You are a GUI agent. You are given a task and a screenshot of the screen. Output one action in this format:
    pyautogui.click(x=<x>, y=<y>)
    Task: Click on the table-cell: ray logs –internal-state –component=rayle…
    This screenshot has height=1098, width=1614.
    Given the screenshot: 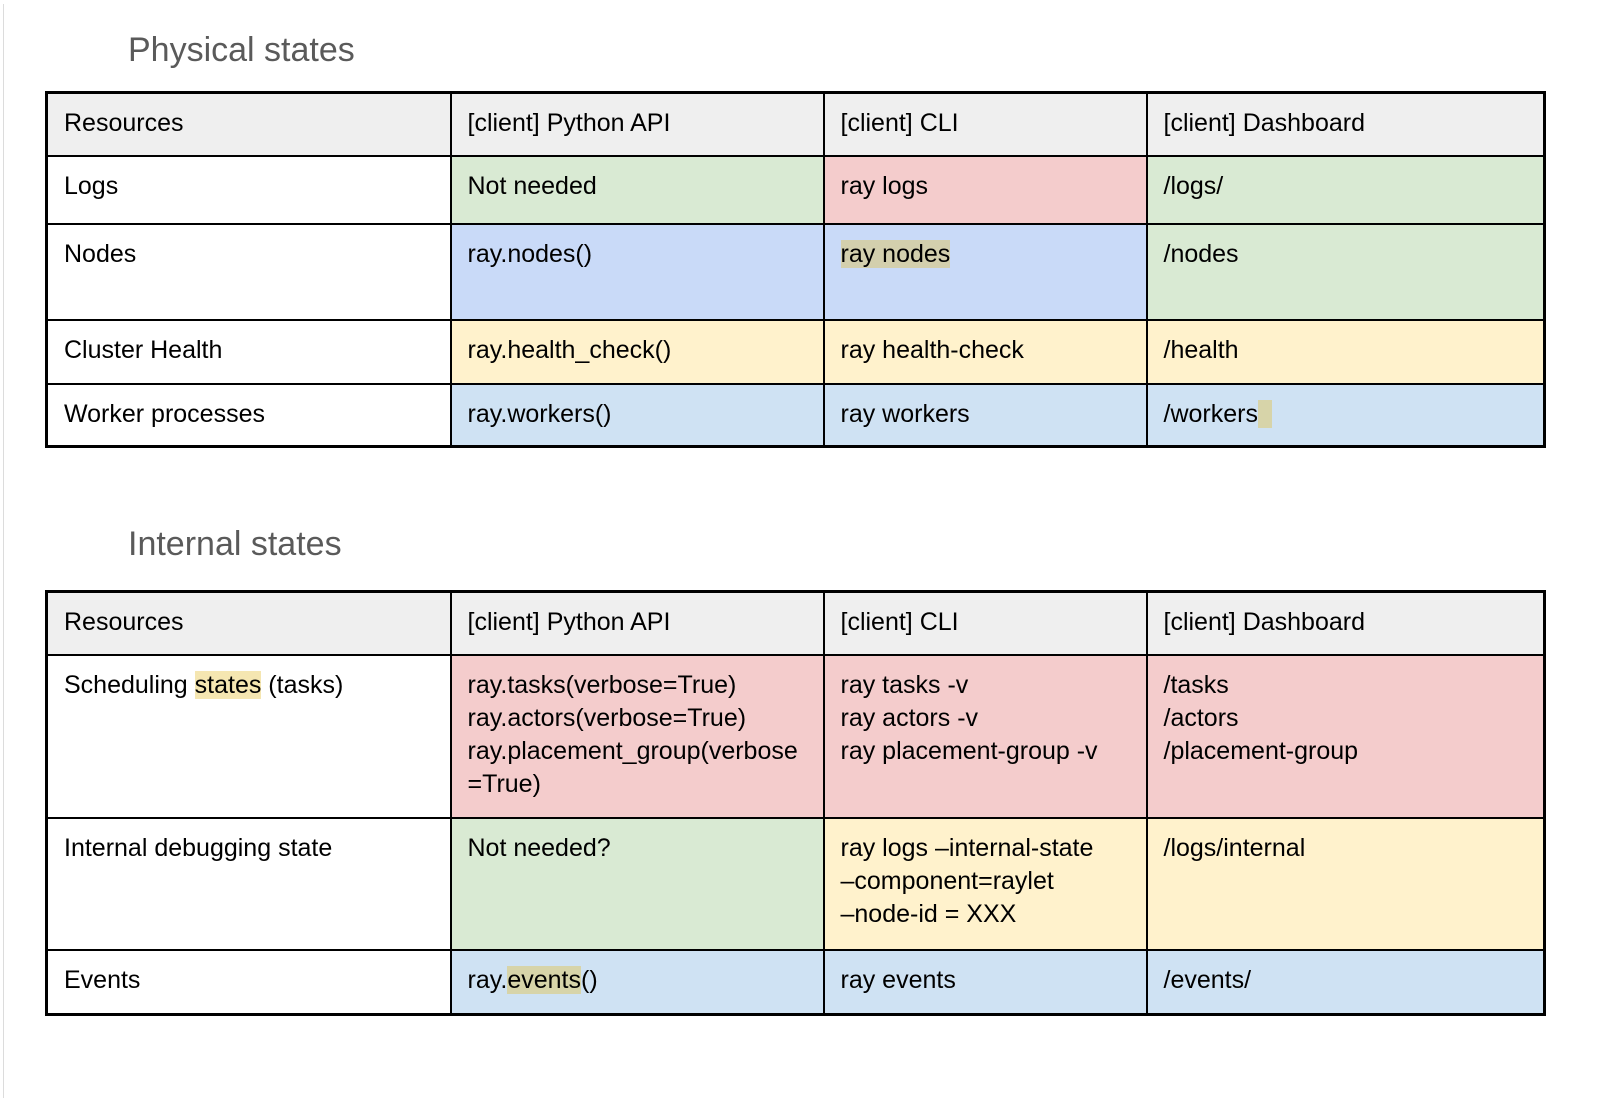 What is the action you would take?
    pyautogui.click(x=985, y=883)
    